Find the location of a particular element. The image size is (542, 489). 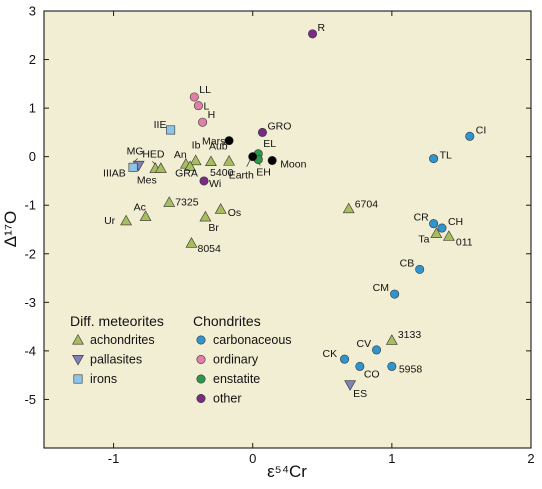

data-label: CI is located at coordinates (481, 130).